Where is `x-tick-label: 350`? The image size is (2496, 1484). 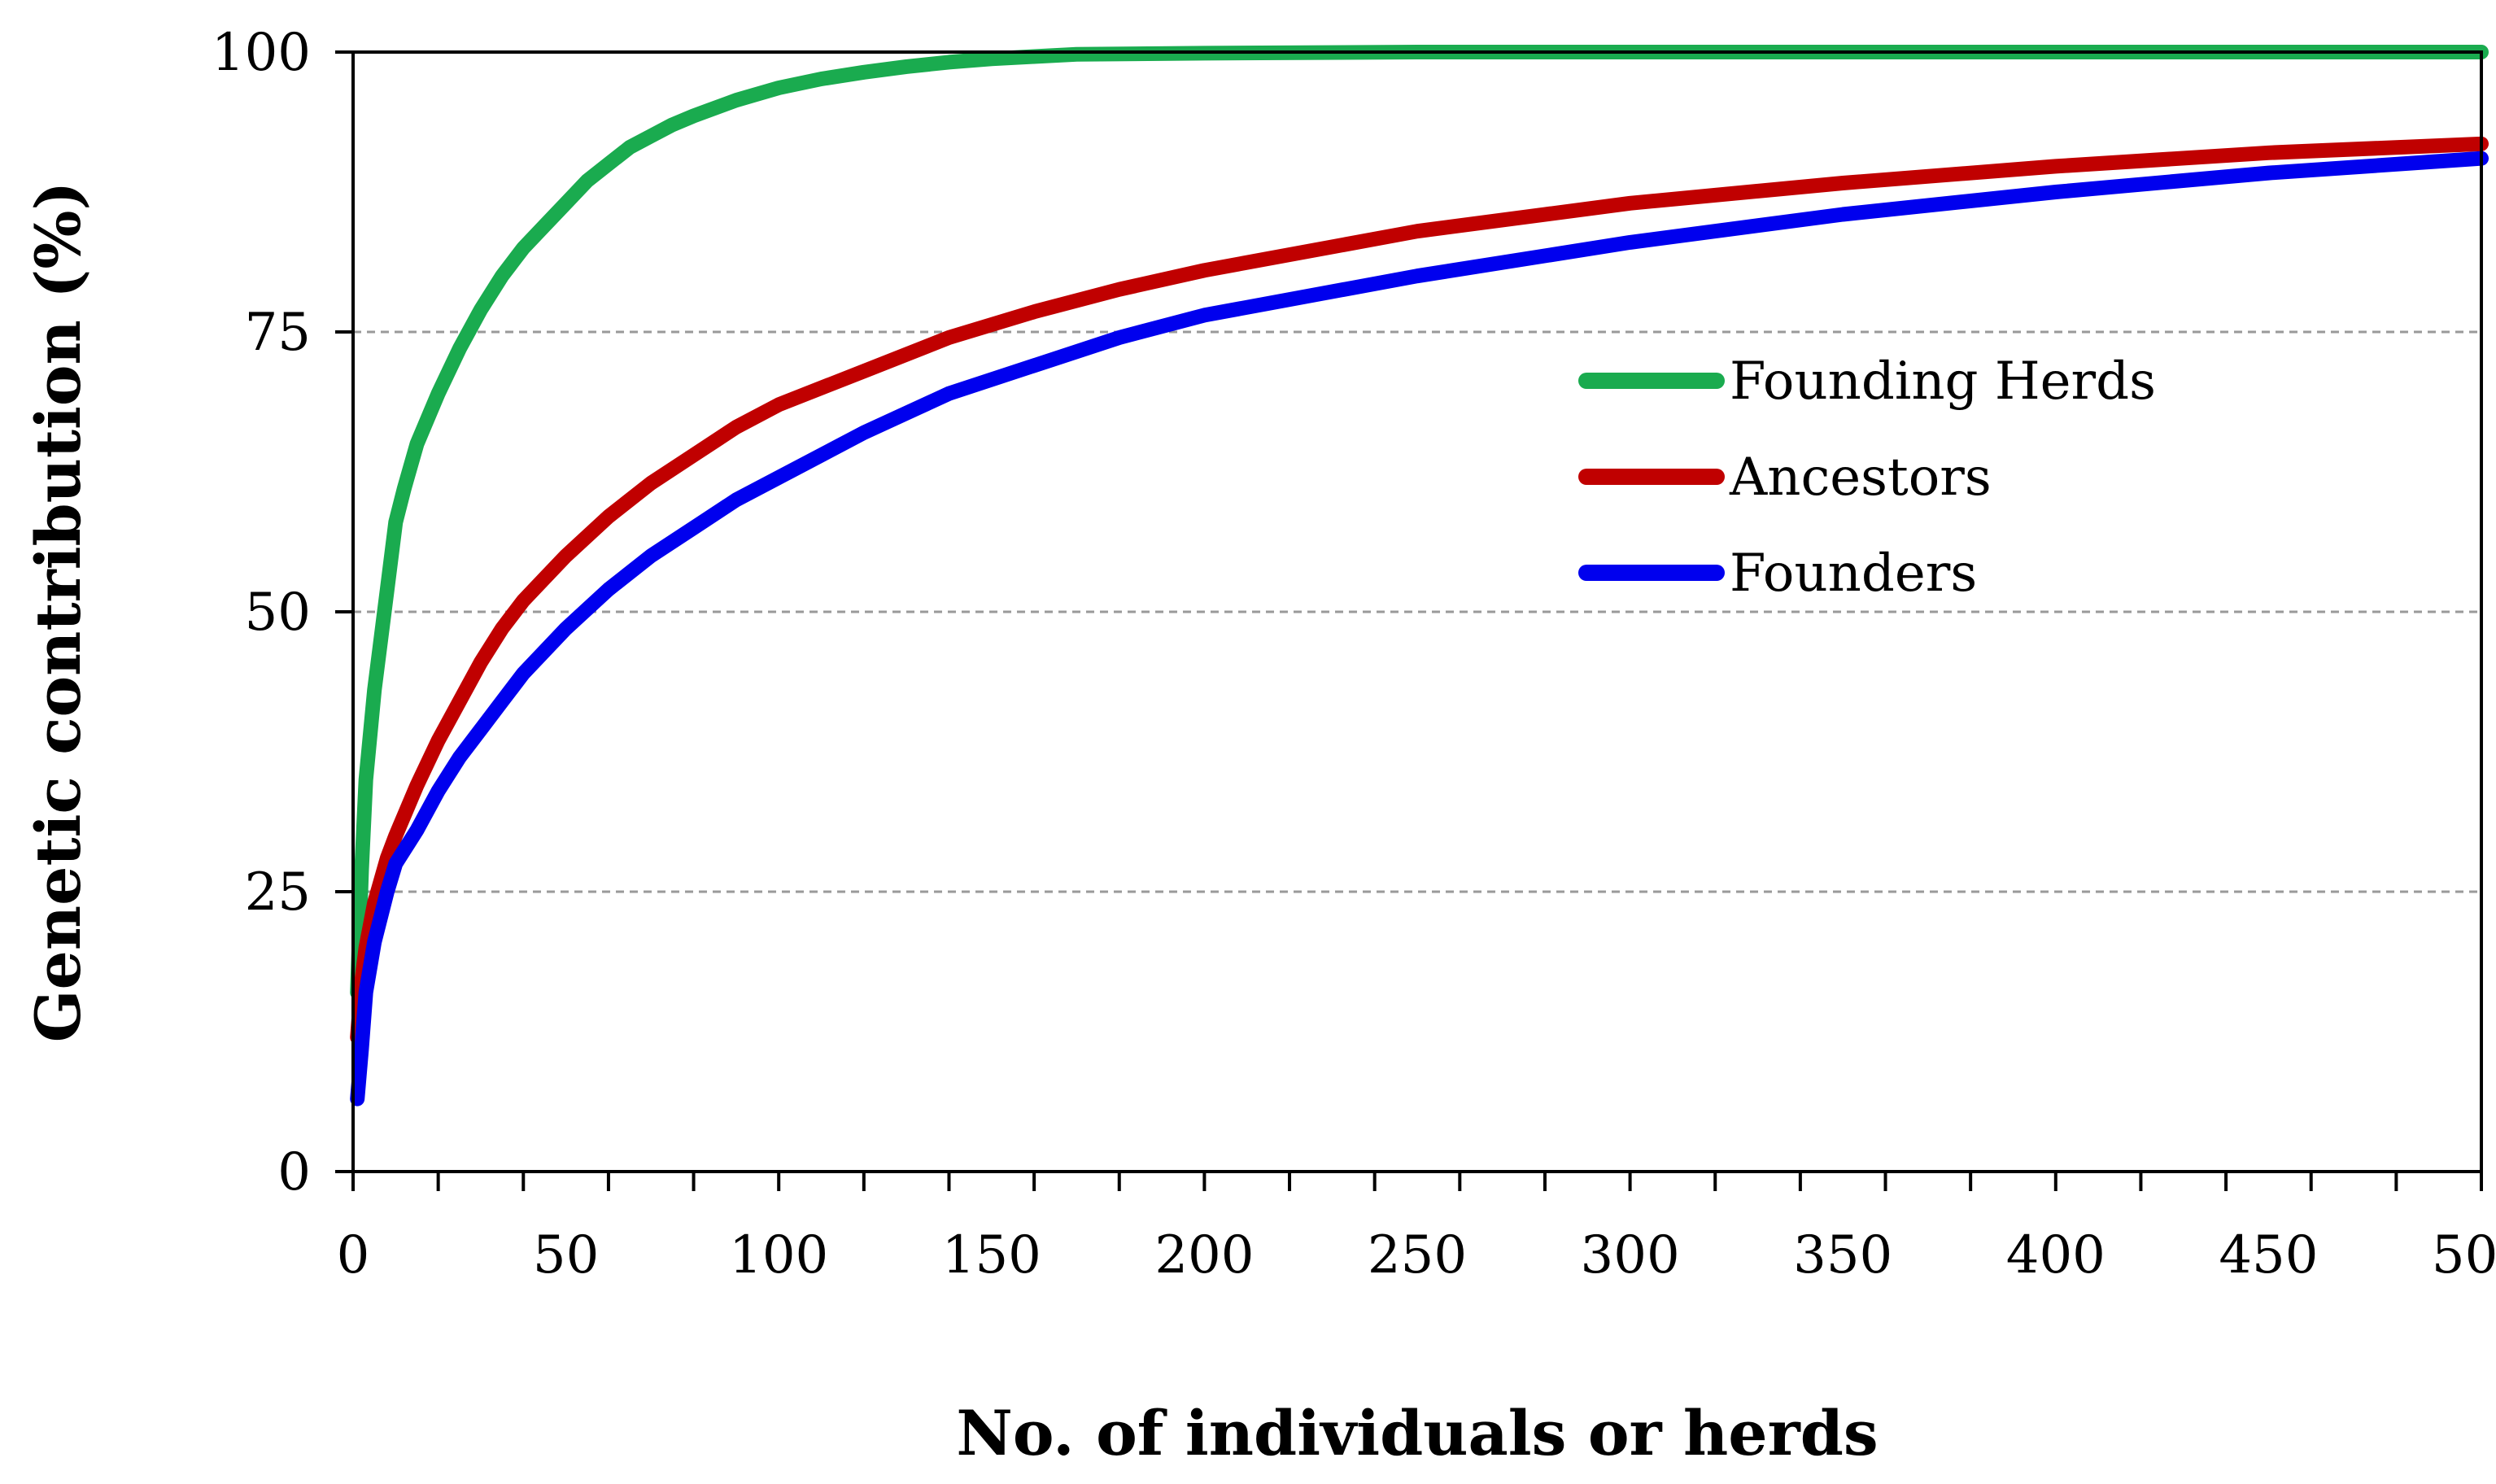
x-tick-label: 350 is located at coordinates (1843, 1255).